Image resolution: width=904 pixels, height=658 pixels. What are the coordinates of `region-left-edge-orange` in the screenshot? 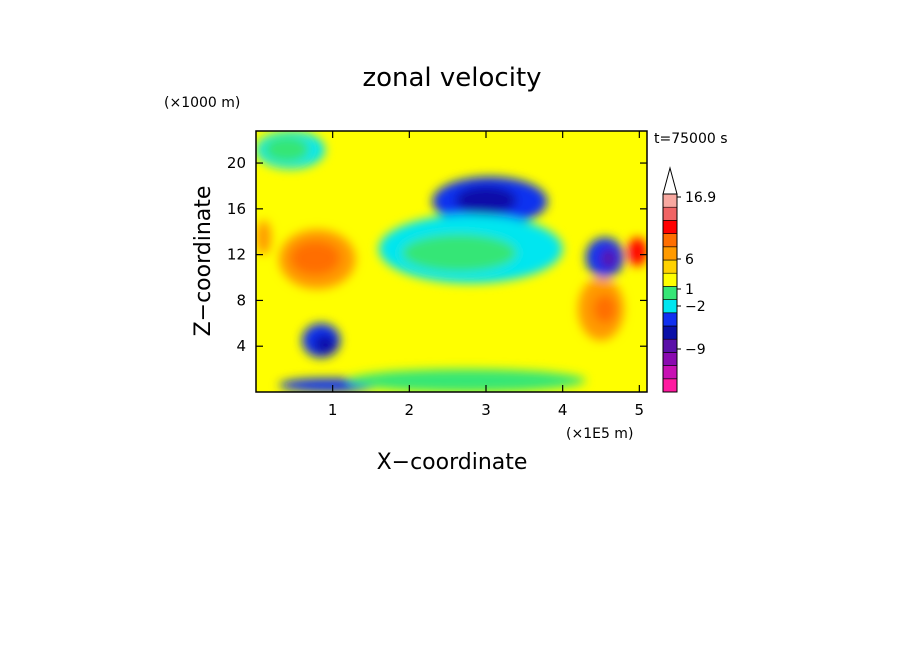 It's located at (264, 237).